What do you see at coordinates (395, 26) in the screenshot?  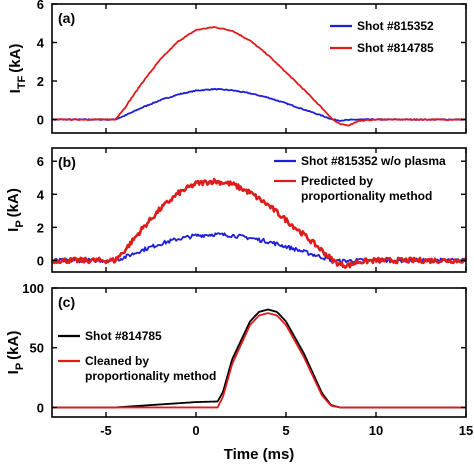 I see `legend-label-1: Shot #815352` at bounding box center [395, 26].